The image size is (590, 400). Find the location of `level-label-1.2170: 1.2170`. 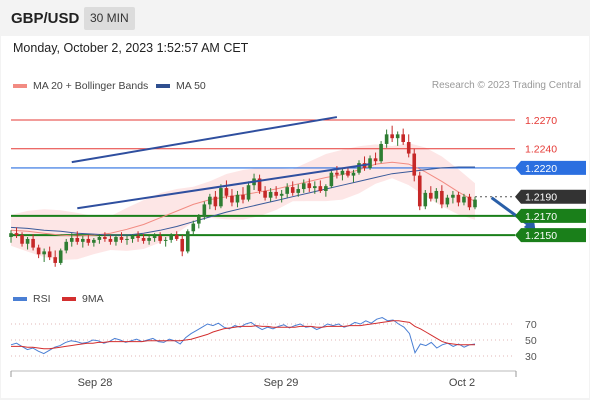

level-label-1.2170: 1.2170 is located at coordinates (541, 217).